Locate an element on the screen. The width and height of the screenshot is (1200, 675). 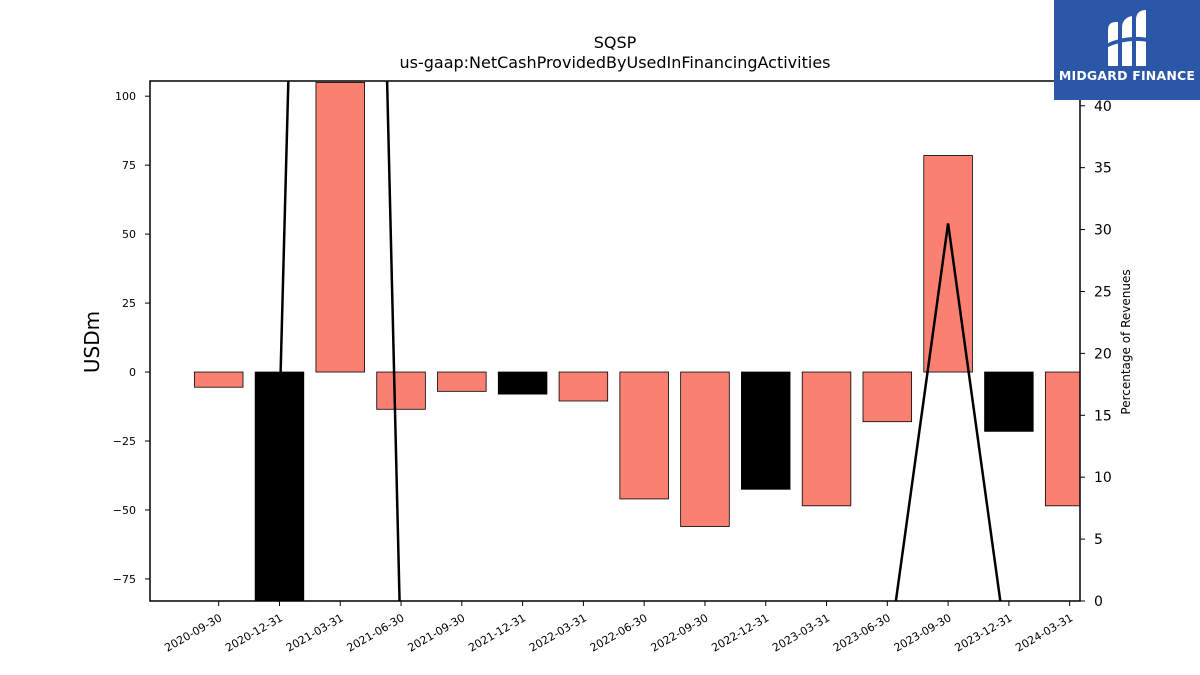
x-tick-label: 2022-06-30 is located at coordinates (619, 632).